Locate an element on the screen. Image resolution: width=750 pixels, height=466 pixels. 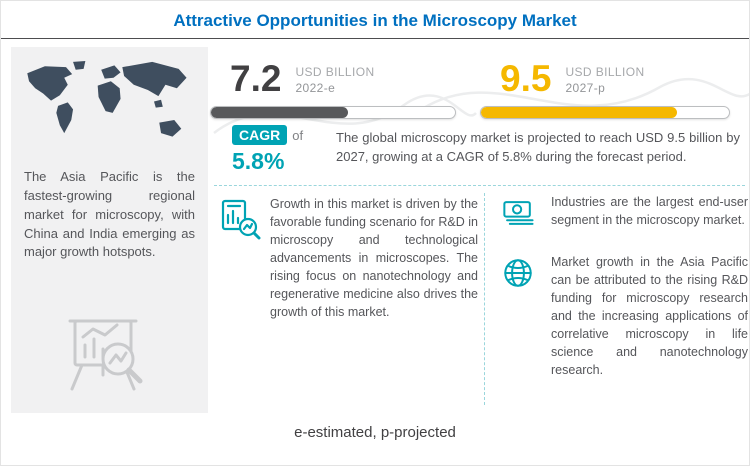
research-magnifier-icon is located at coordinates (241, 219).